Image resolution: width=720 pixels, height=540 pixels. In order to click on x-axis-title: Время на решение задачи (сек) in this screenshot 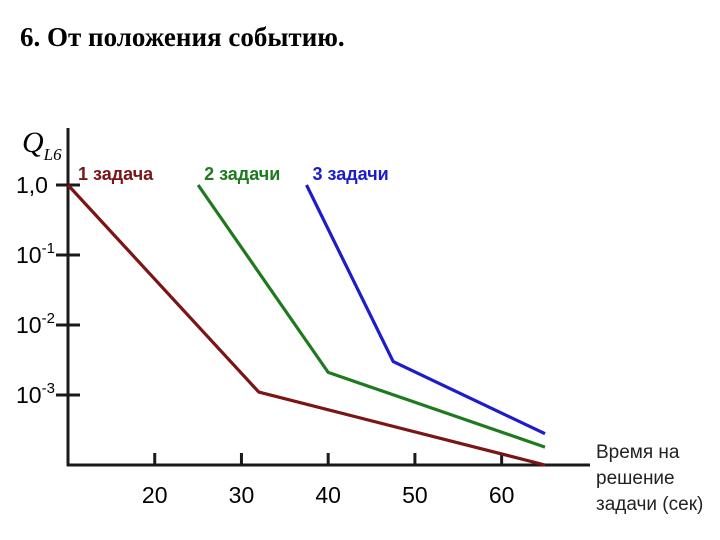, I will do `click(649, 478)`.